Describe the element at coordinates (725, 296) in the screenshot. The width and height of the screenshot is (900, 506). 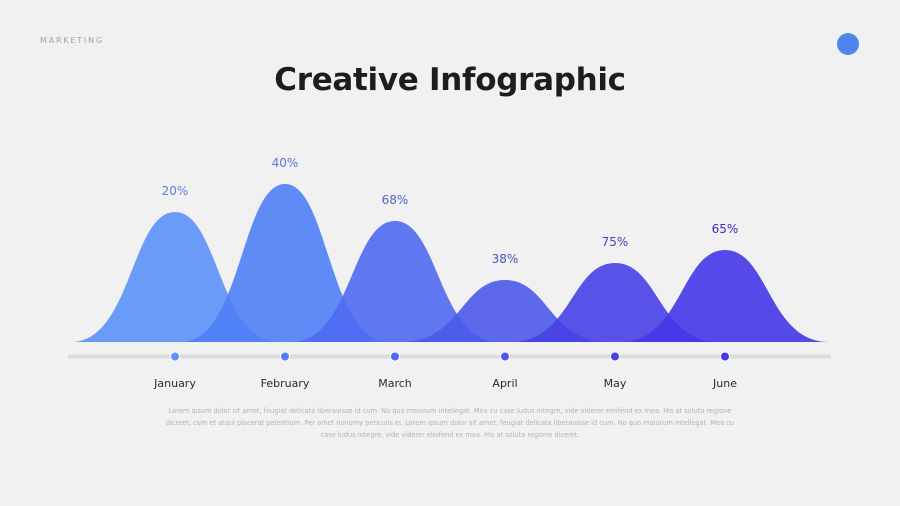
I see `peak-june` at that location.